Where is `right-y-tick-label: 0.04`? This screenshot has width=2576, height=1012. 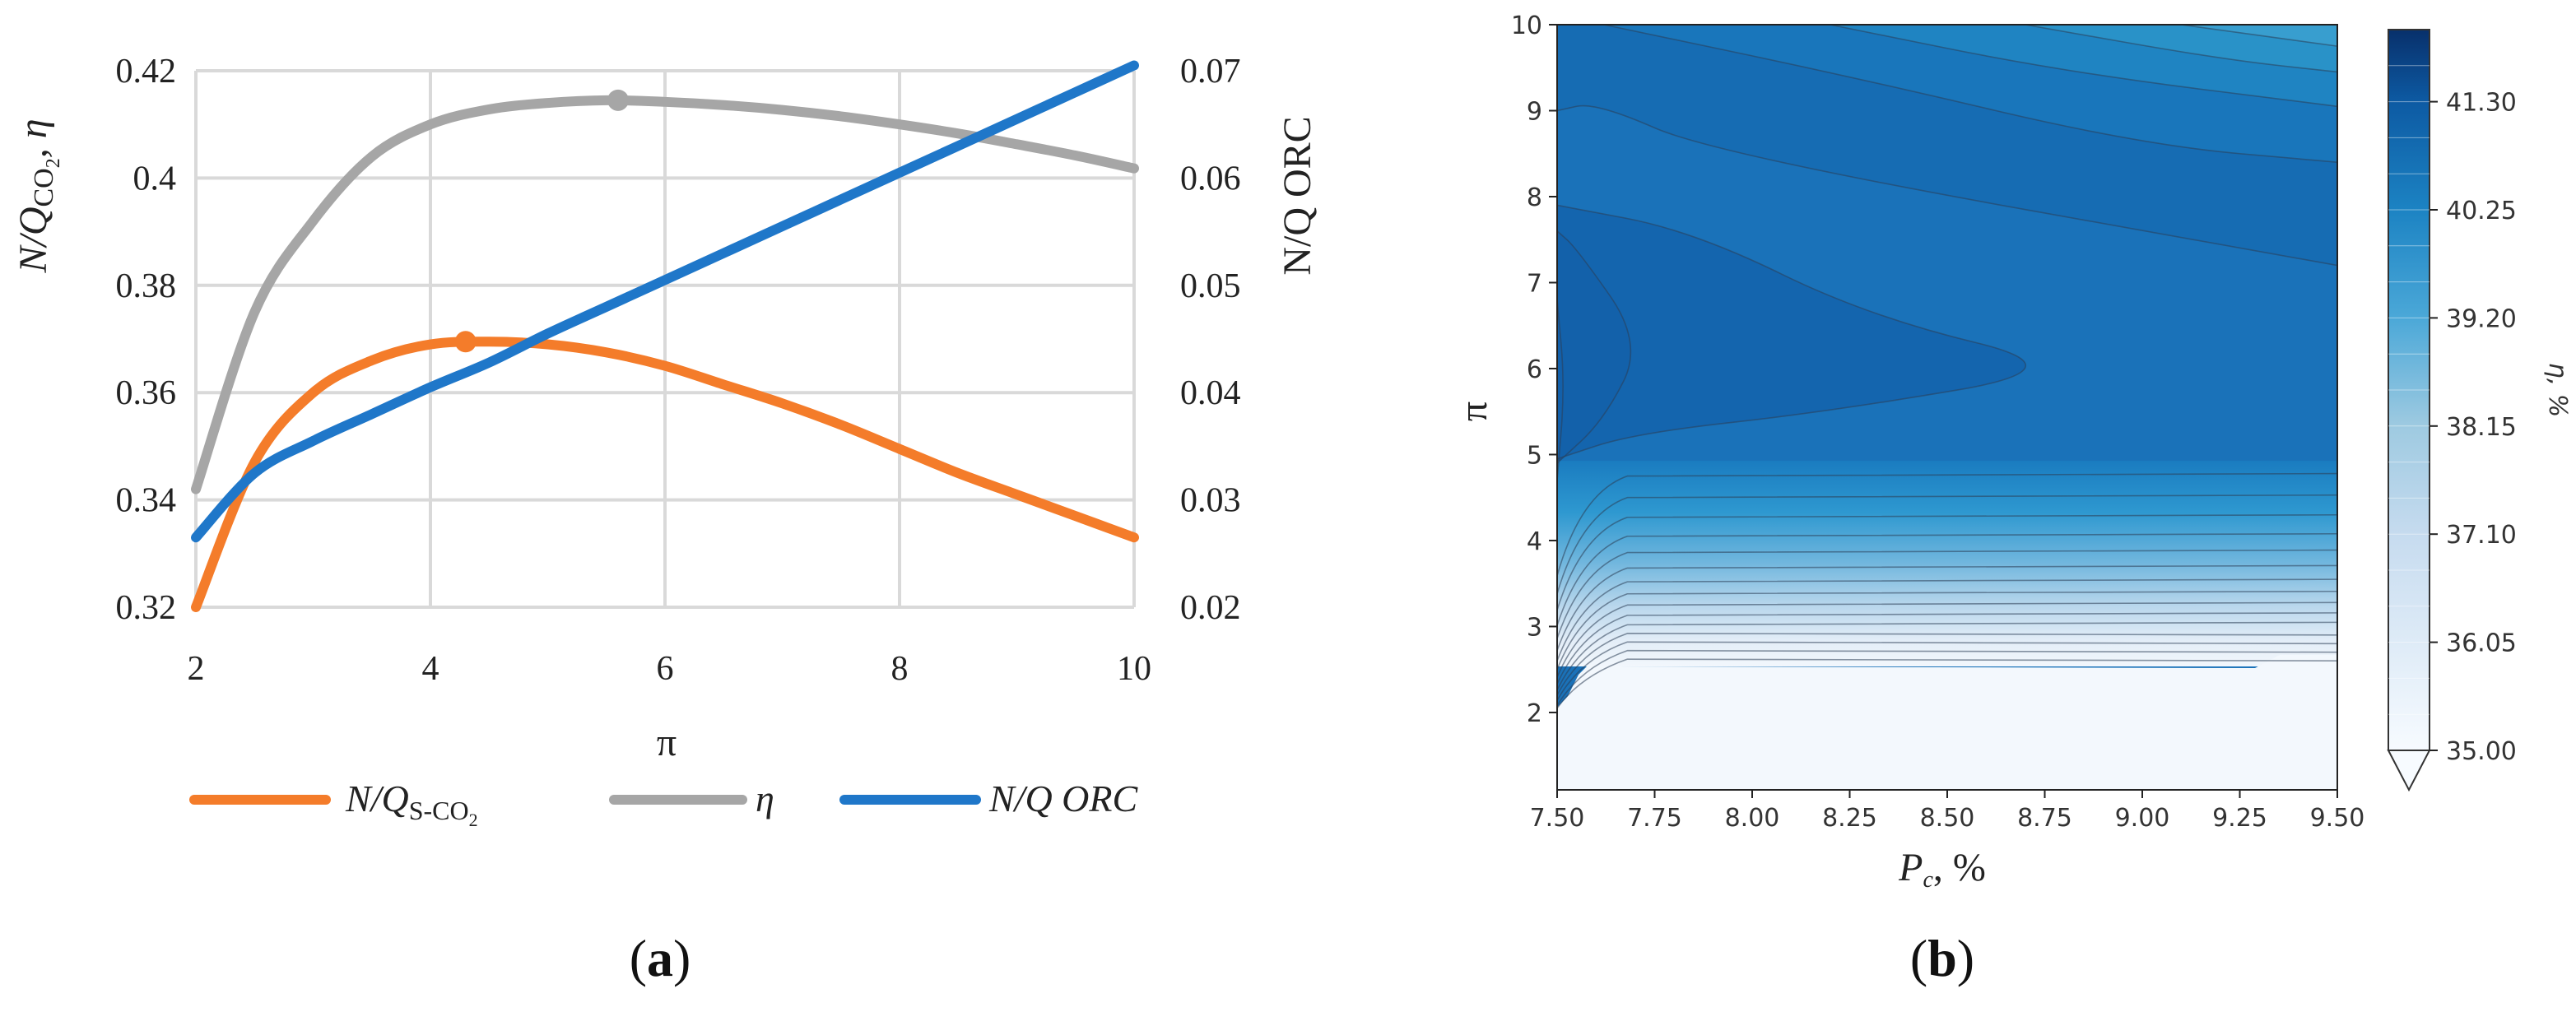
right-y-tick-label: 0.04 is located at coordinates (1210, 393).